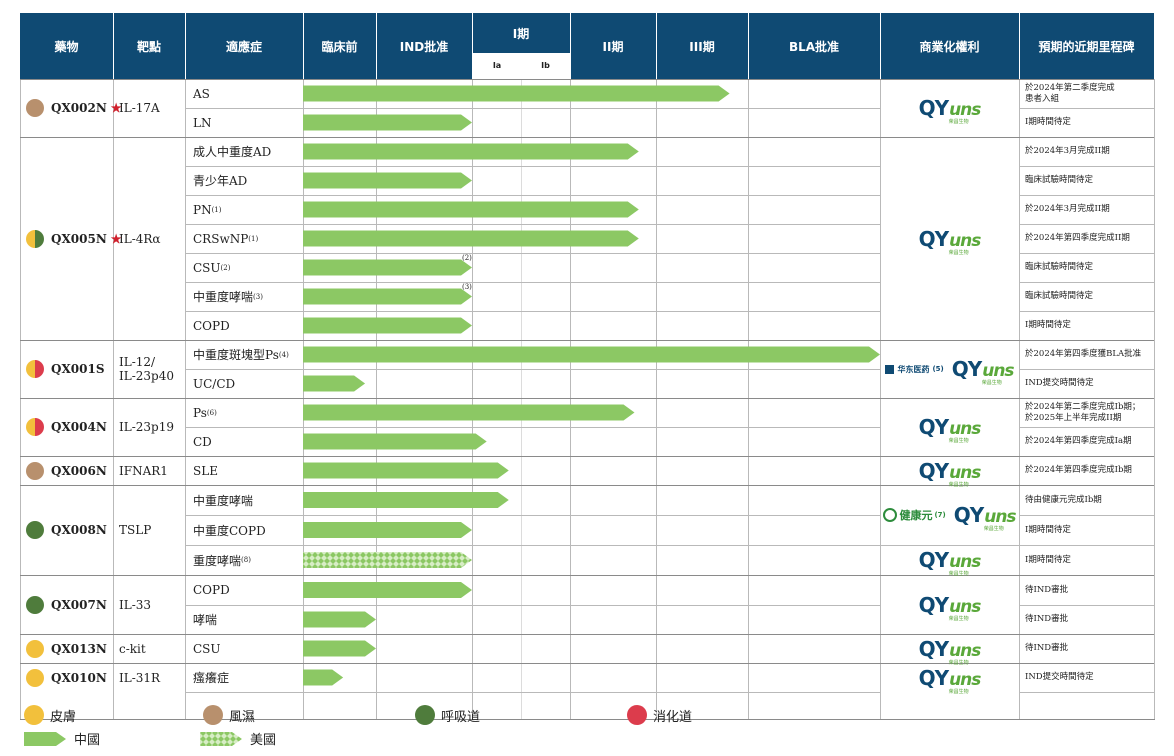  Describe the element at coordinates (87, 740) in the screenshot. I see `legend-label: 中國` at that location.